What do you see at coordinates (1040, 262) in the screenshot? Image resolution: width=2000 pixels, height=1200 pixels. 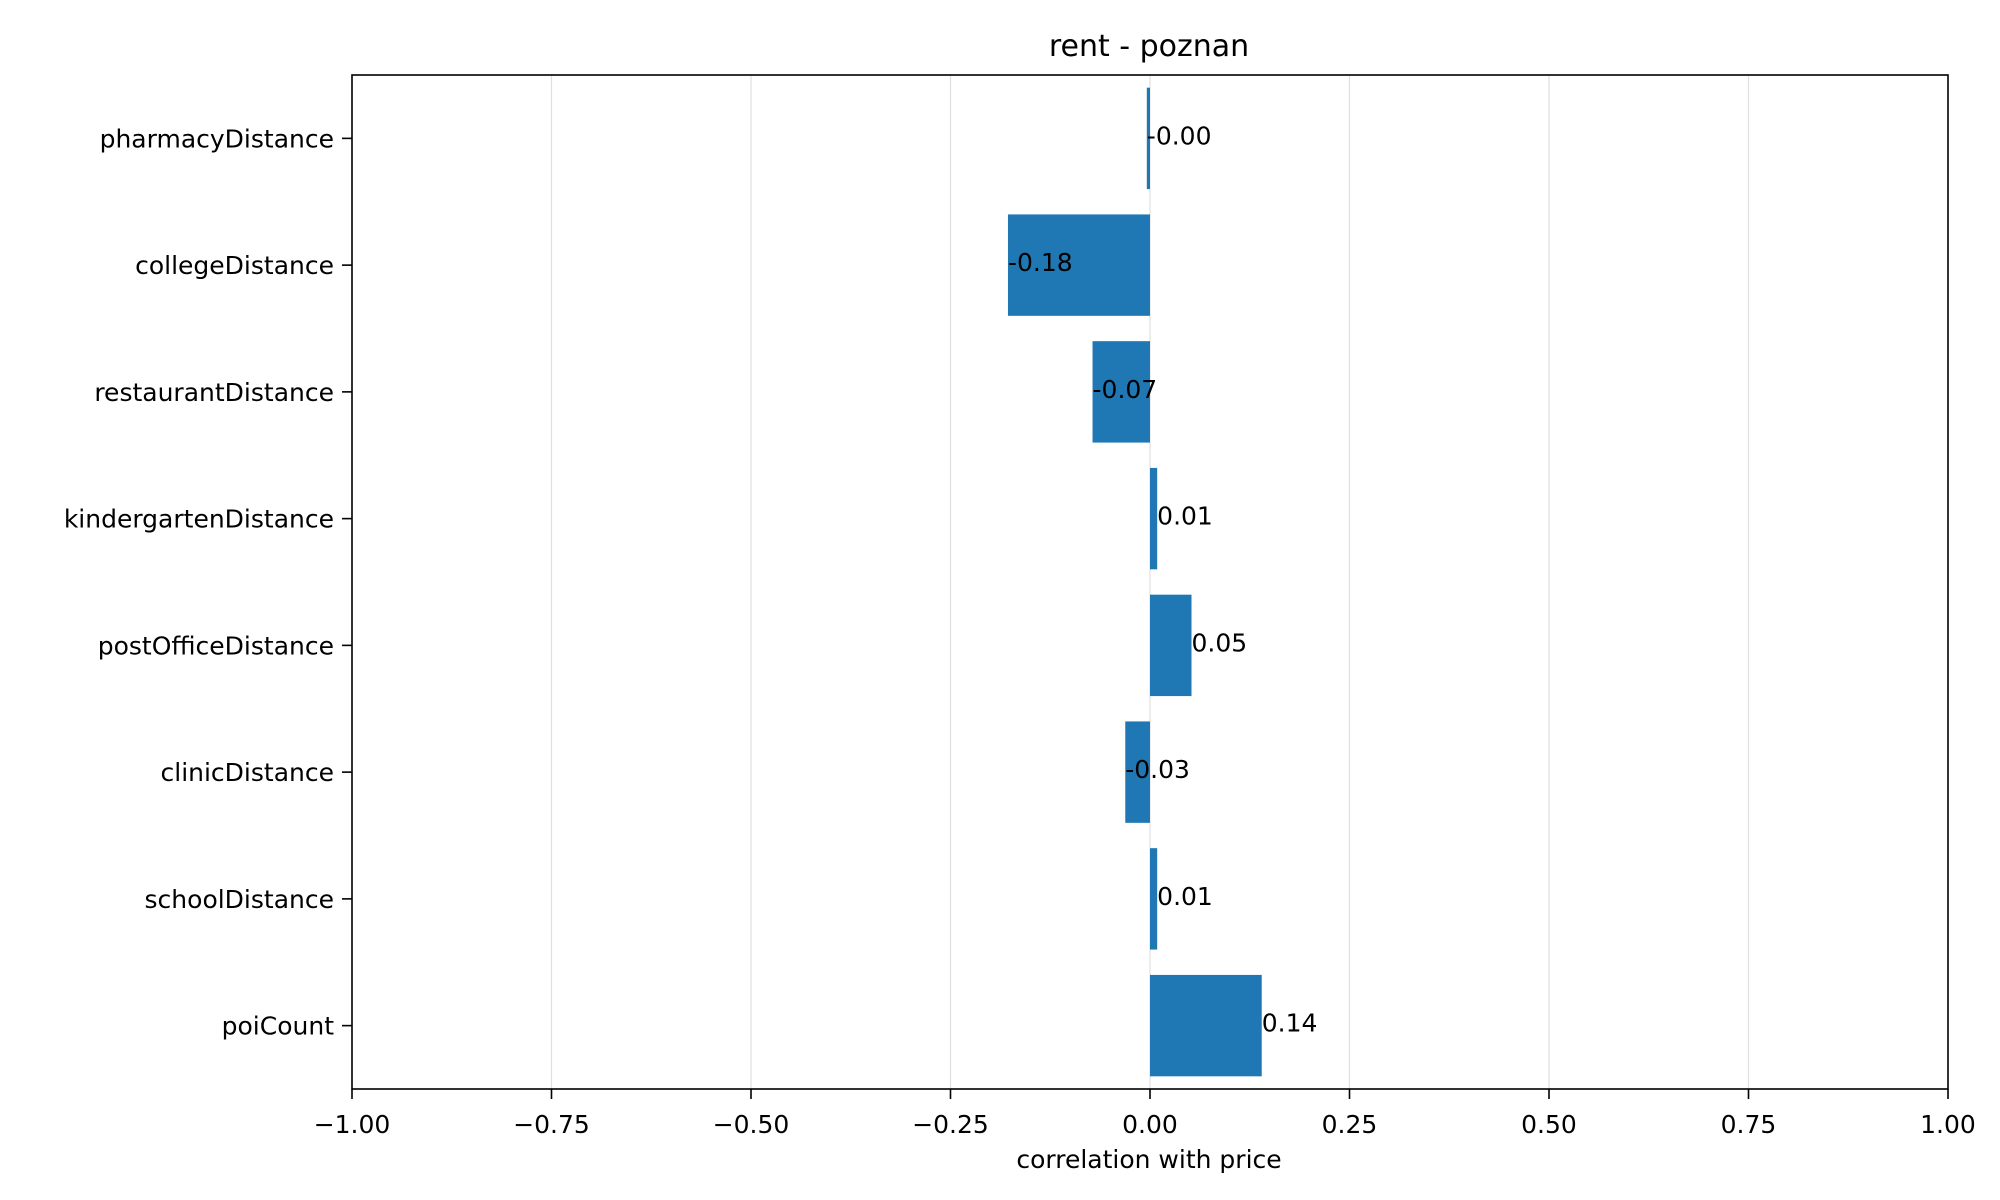 I see `data-label: -0.18` at bounding box center [1040, 262].